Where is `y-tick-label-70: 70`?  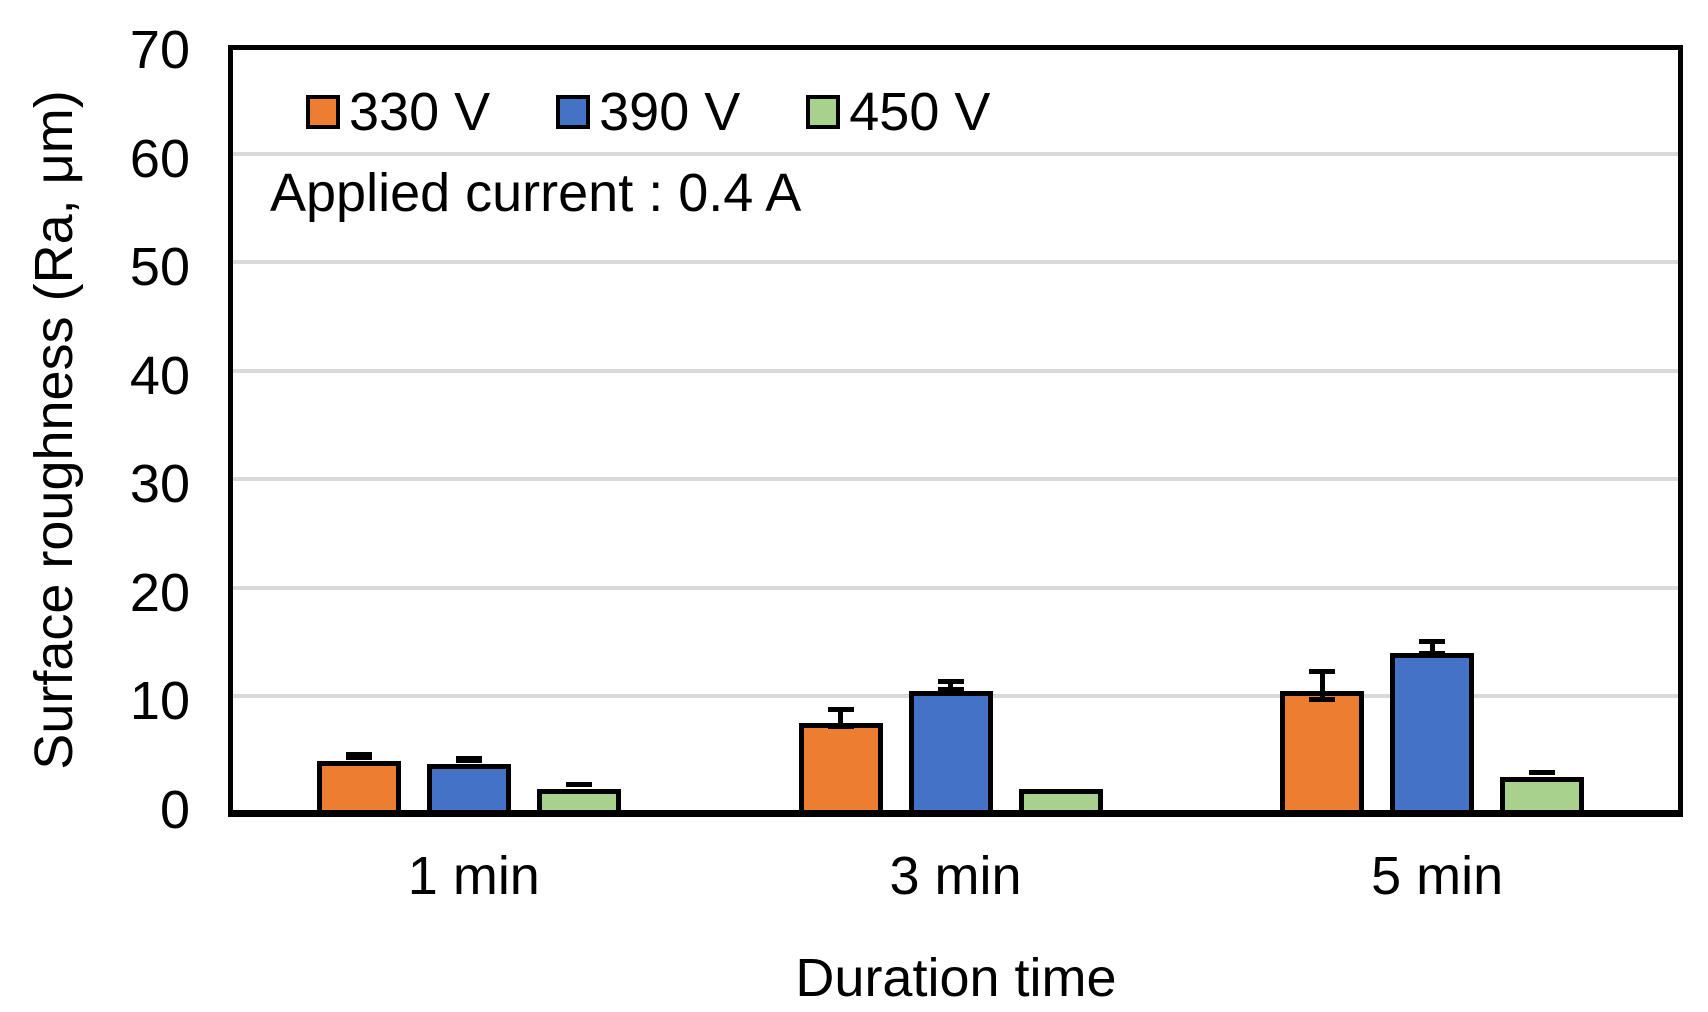
y-tick-label-70: 70 is located at coordinates (159, 50).